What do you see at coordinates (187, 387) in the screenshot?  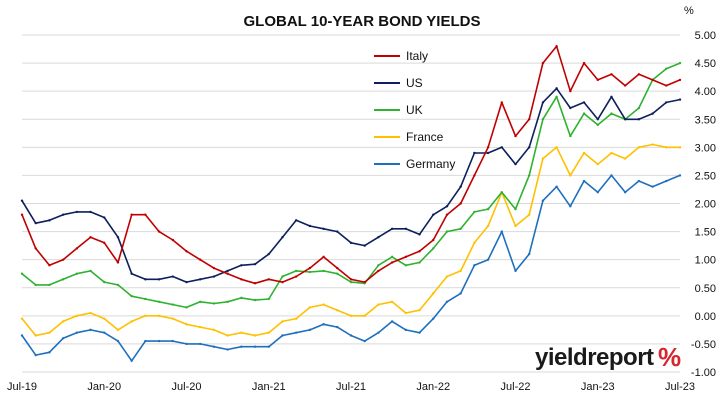 I see `x-tick-label: Jul-20` at bounding box center [187, 387].